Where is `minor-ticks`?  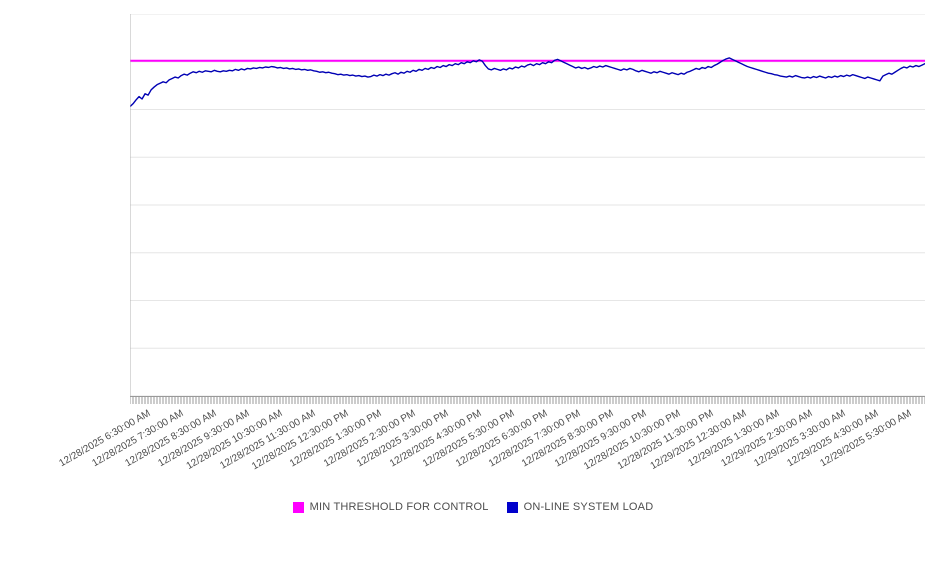
minor-ticks is located at coordinates (527, 400).